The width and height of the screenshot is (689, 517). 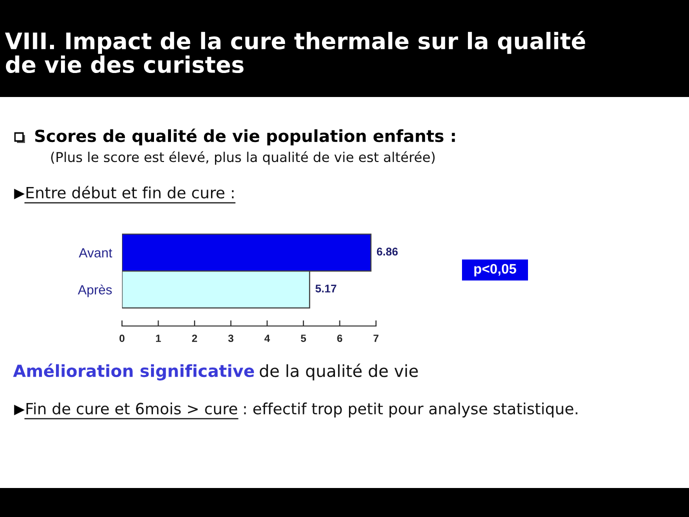 I want to click on text: de la qualité de vie, so click(x=339, y=372).